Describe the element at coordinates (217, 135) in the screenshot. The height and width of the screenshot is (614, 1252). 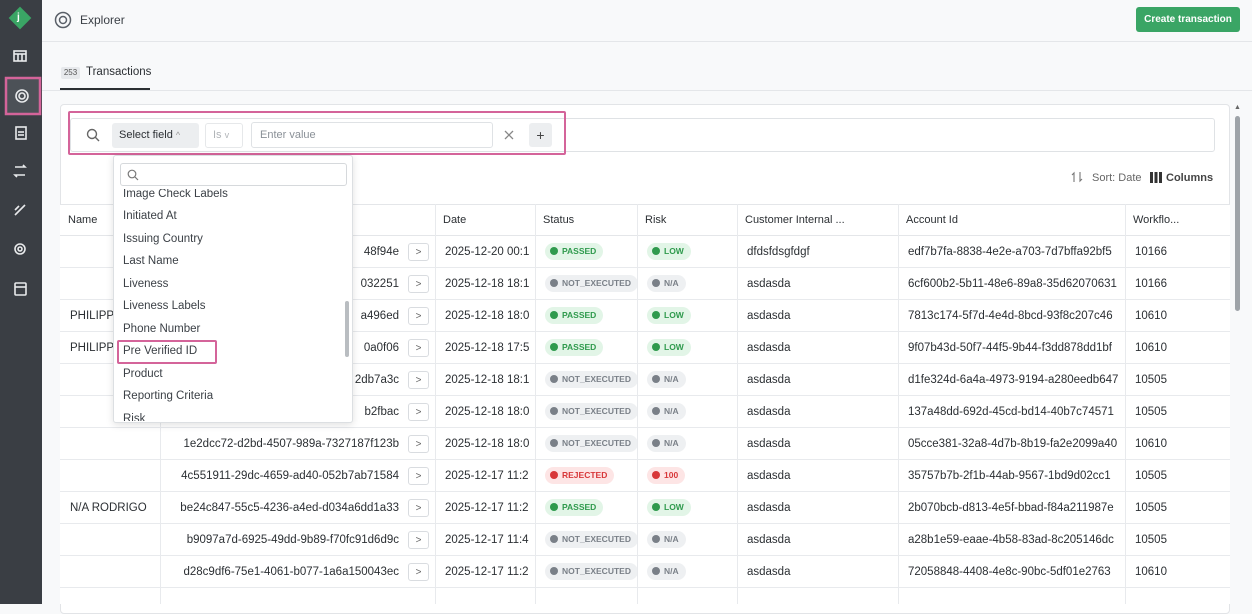
I see `operator-label: Is` at that location.